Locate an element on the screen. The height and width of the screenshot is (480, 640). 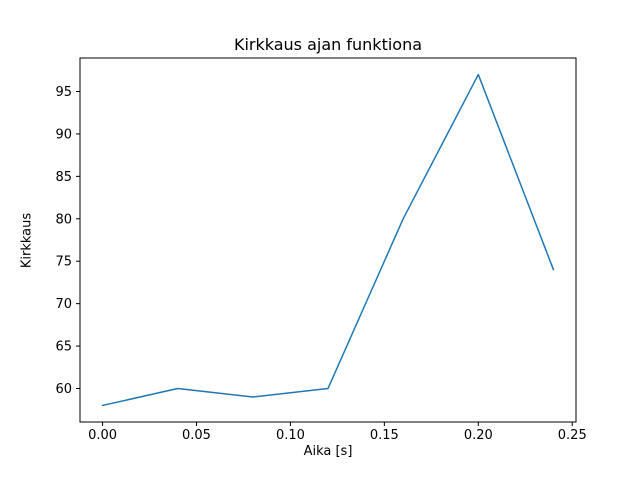
x-tick-label: 0.25 is located at coordinates (572, 435).